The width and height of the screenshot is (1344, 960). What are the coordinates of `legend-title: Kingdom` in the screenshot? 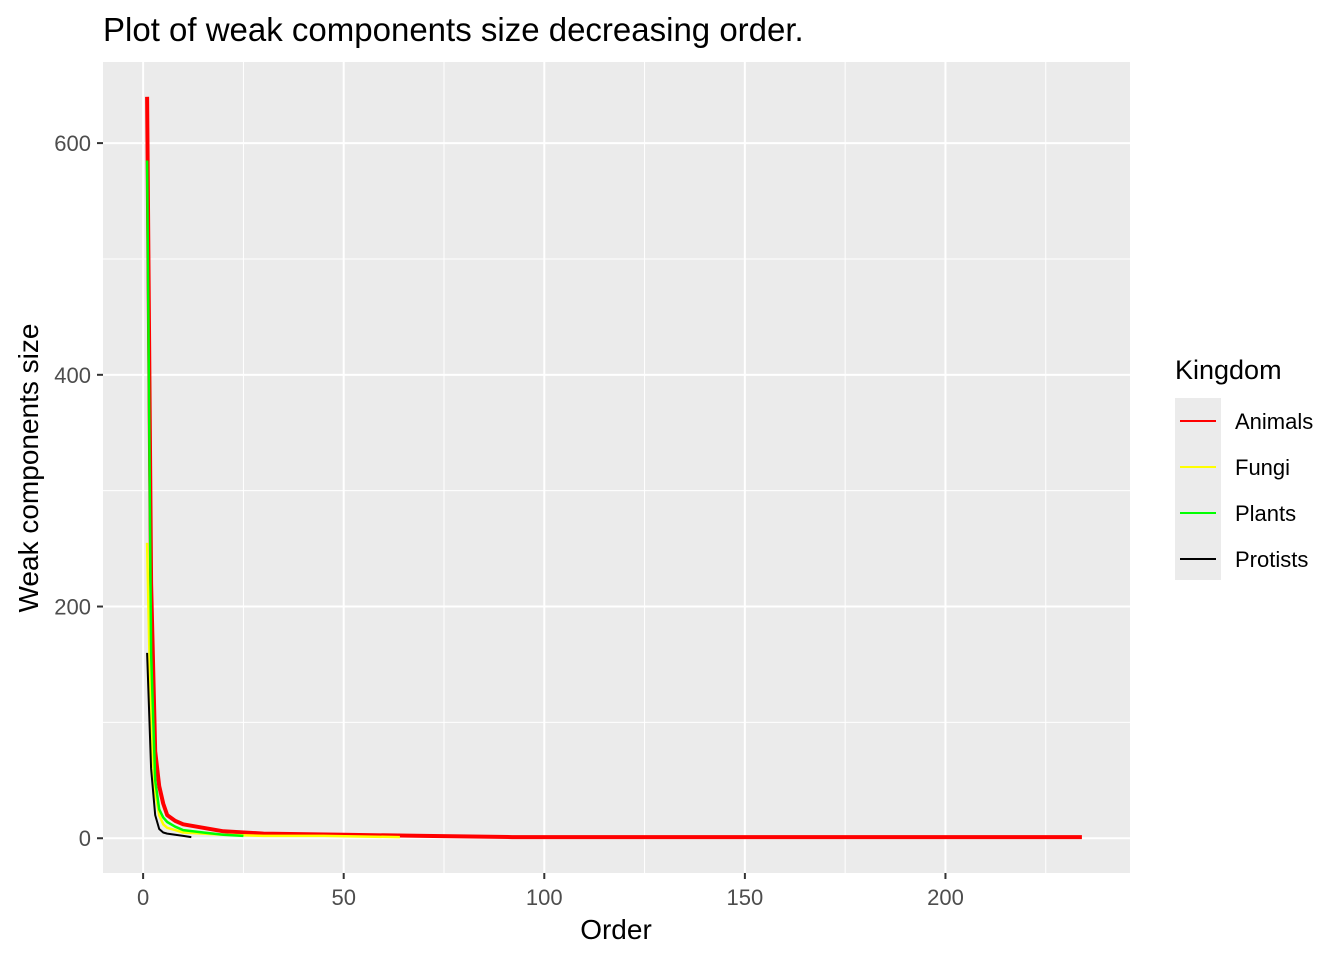 It's located at (1228, 370).